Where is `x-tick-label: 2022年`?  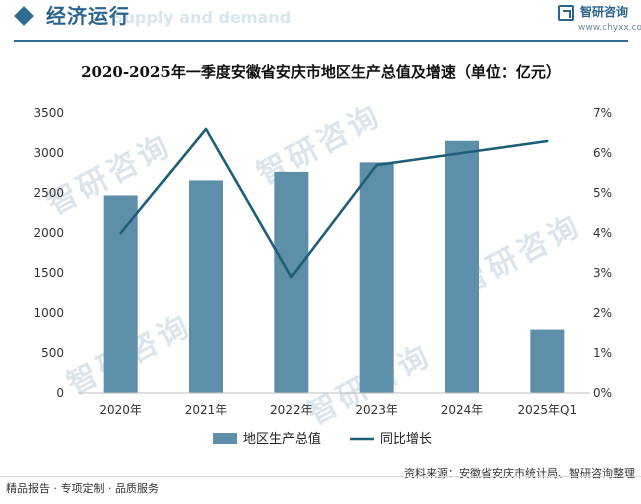 x-tick-label: 2022年 is located at coordinates (291, 410).